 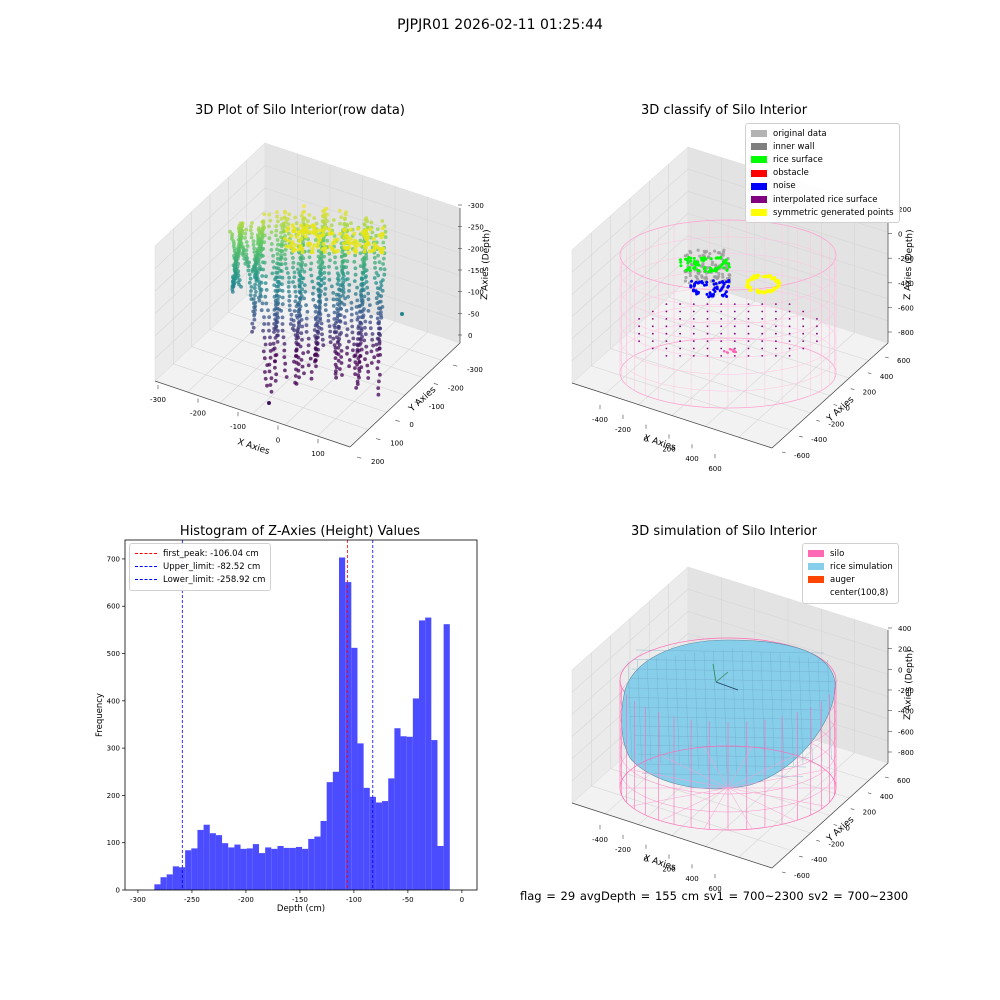 I want to click on tick-label: -300, so click(x=138, y=900).